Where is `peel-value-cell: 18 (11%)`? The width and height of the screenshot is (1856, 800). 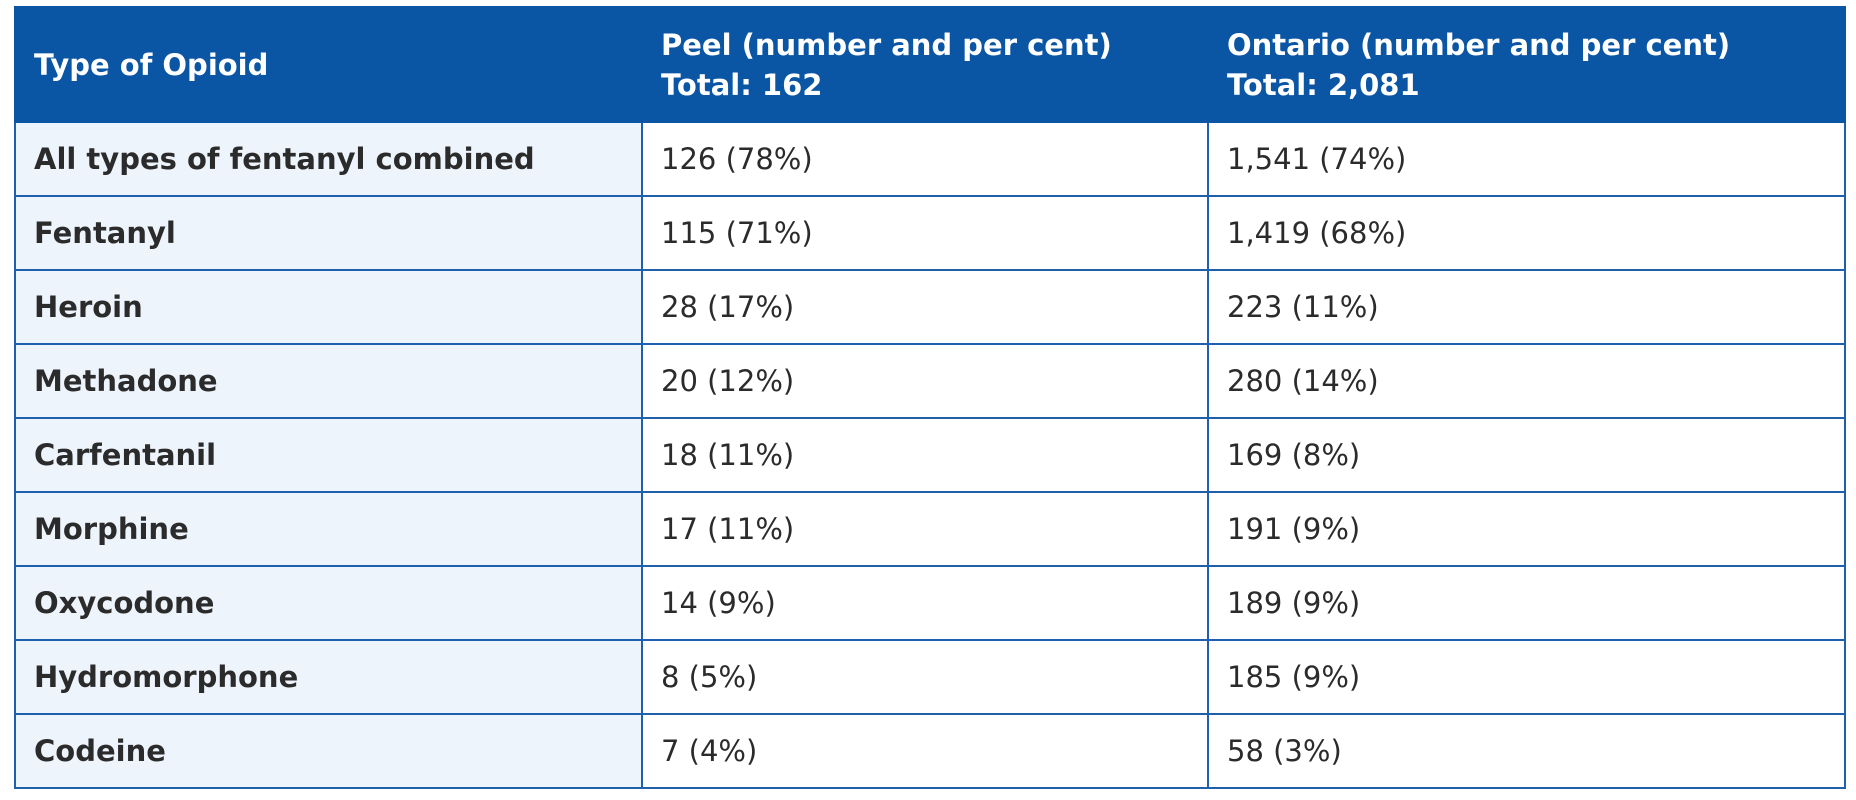 peel-value-cell: 18 (11%) is located at coordinates (925, 455).